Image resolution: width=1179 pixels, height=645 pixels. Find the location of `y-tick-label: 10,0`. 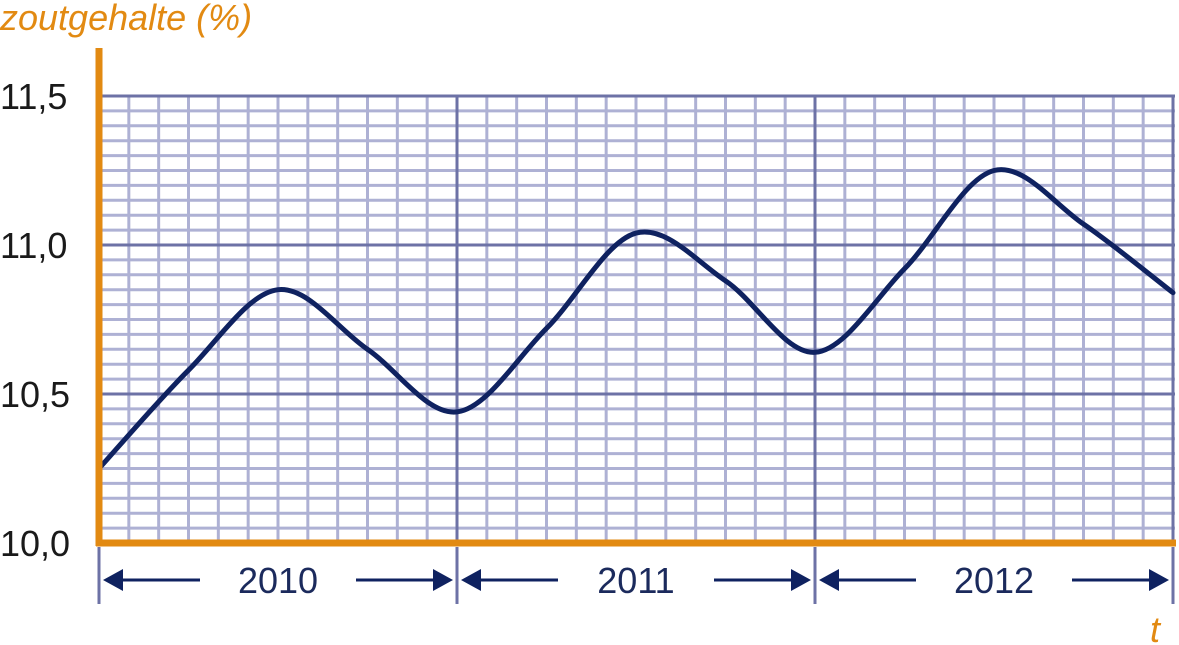

y-tick-label: 10,0 is located at coordinates (35, 543).